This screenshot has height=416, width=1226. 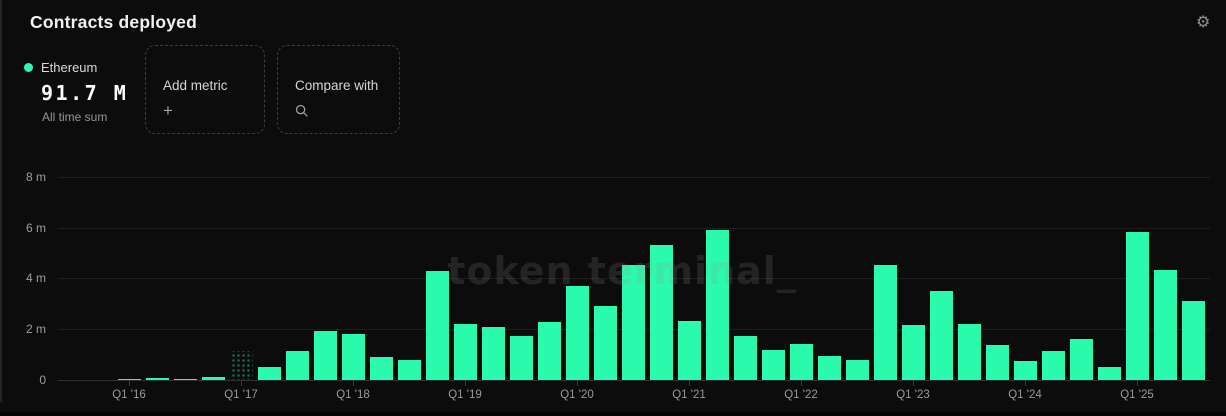 What do you see at coordinates (1137, 395) in the screenshot?
I see `x-axis-label: Q1 '25` at bounding box center [1137, 395].